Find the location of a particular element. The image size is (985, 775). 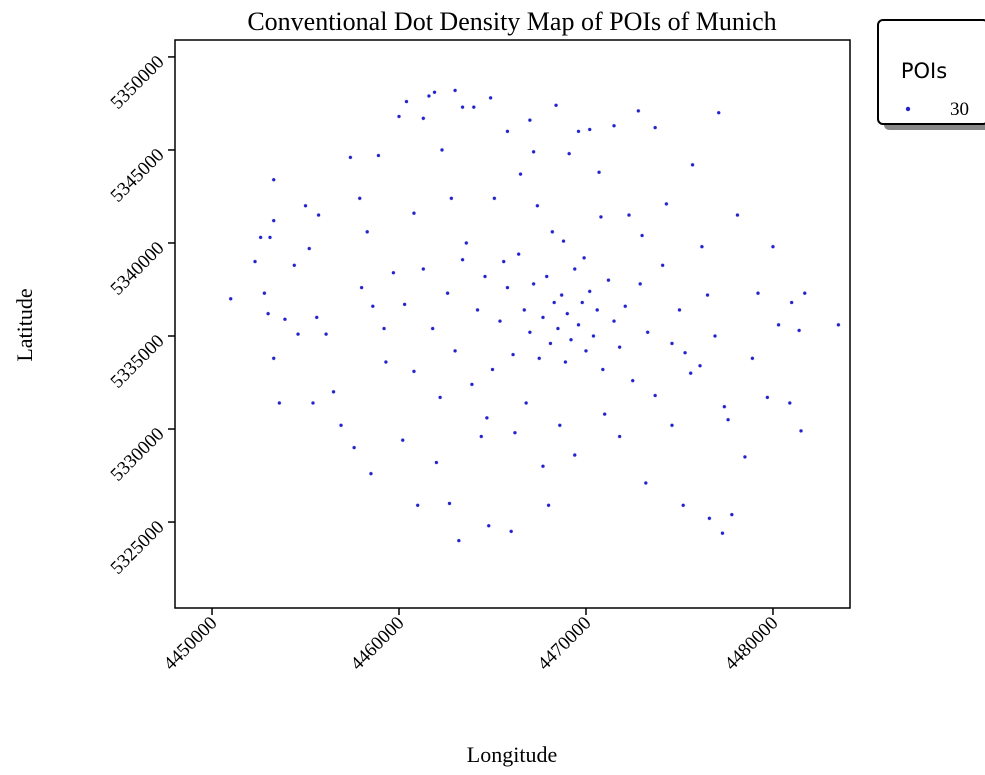

x-tick-label: 4470000 is located at coordinates (565, 644).